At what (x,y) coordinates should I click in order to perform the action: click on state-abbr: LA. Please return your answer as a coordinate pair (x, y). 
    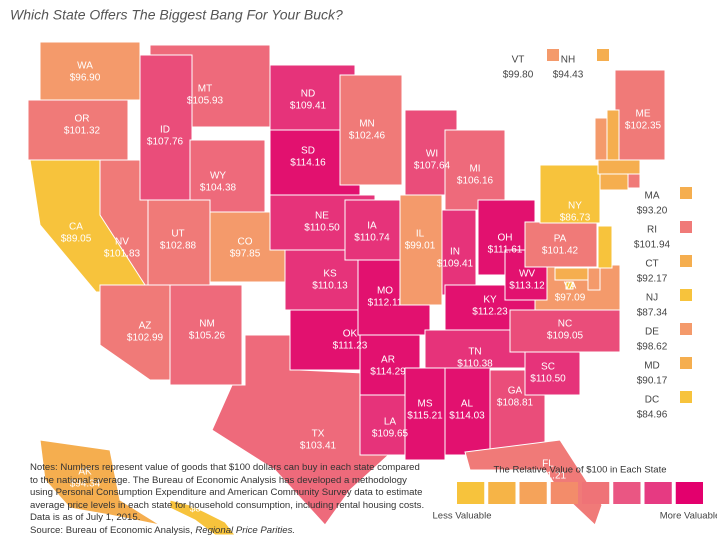
    Looking at the image, I should click on (390, 422).